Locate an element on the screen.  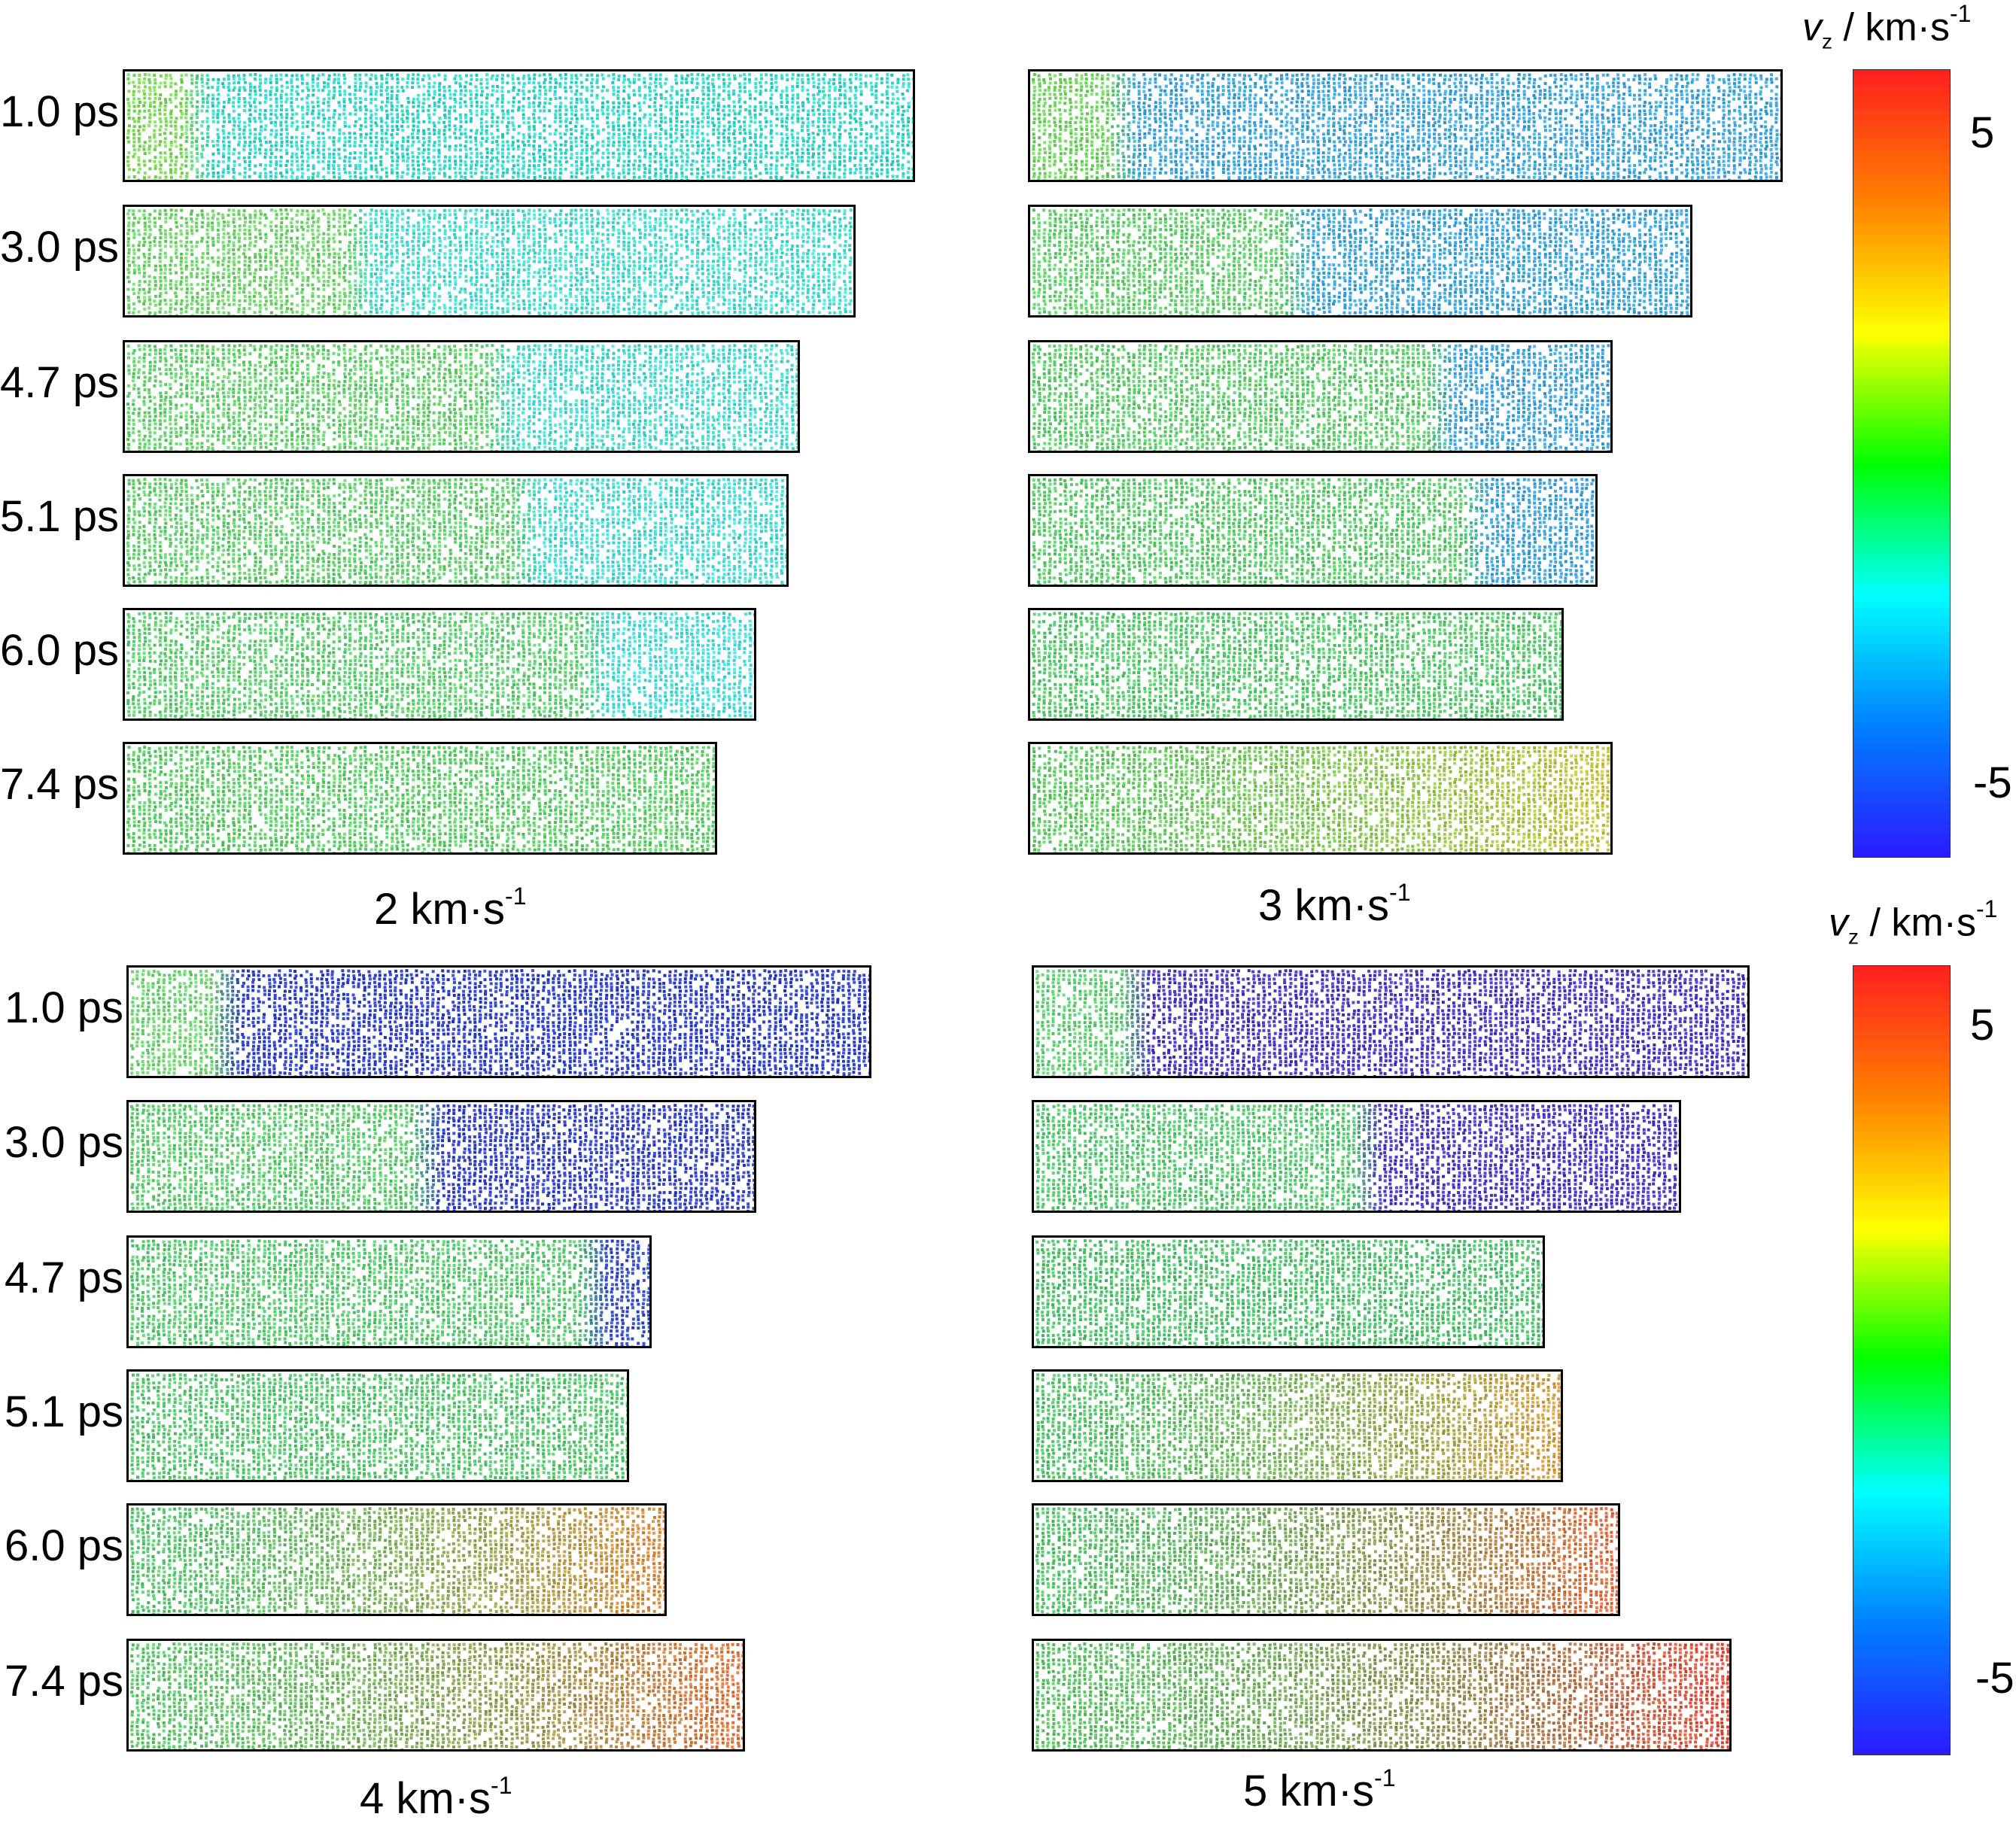
colorbar-bottom-title: vz / km·s-1 is located at coordinates (1913, 925).